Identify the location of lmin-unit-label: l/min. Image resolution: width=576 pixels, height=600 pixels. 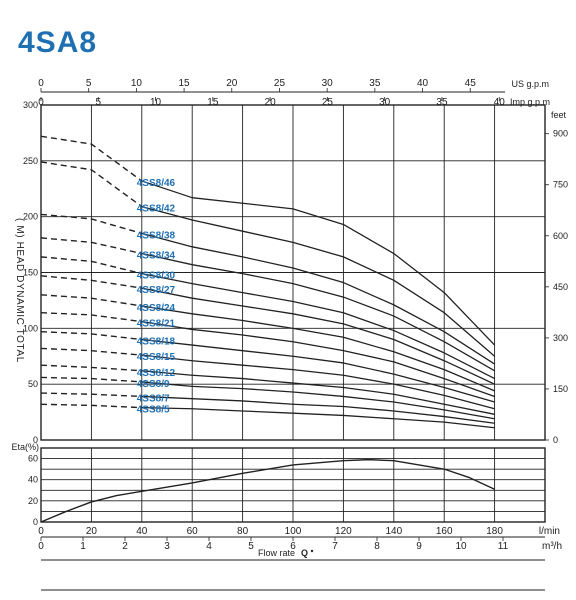
(549, 531).